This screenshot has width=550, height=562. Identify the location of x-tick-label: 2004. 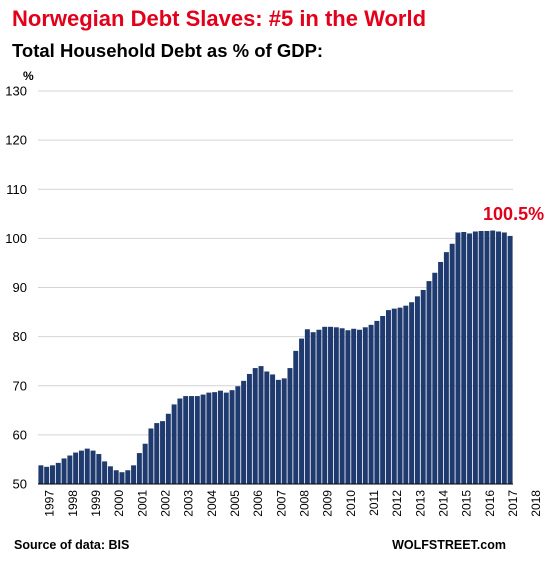
(212, 503).